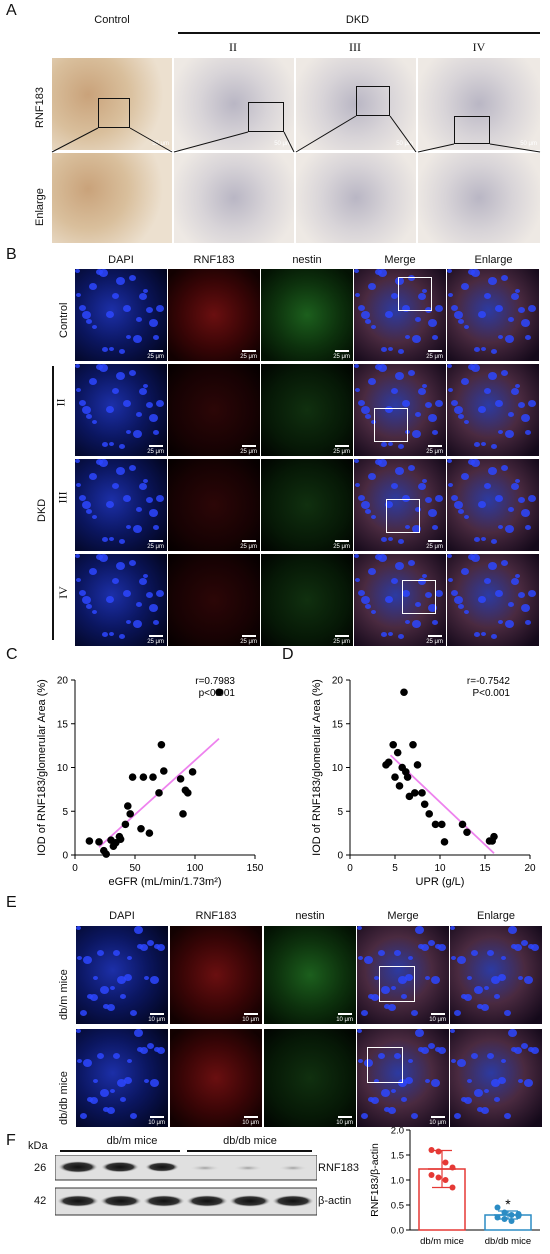  Describe the element at coordinates (317, 767) in the screenshot. I see `y-axis-label: IOD of RNF183/glomerular Area (%)` at that location.